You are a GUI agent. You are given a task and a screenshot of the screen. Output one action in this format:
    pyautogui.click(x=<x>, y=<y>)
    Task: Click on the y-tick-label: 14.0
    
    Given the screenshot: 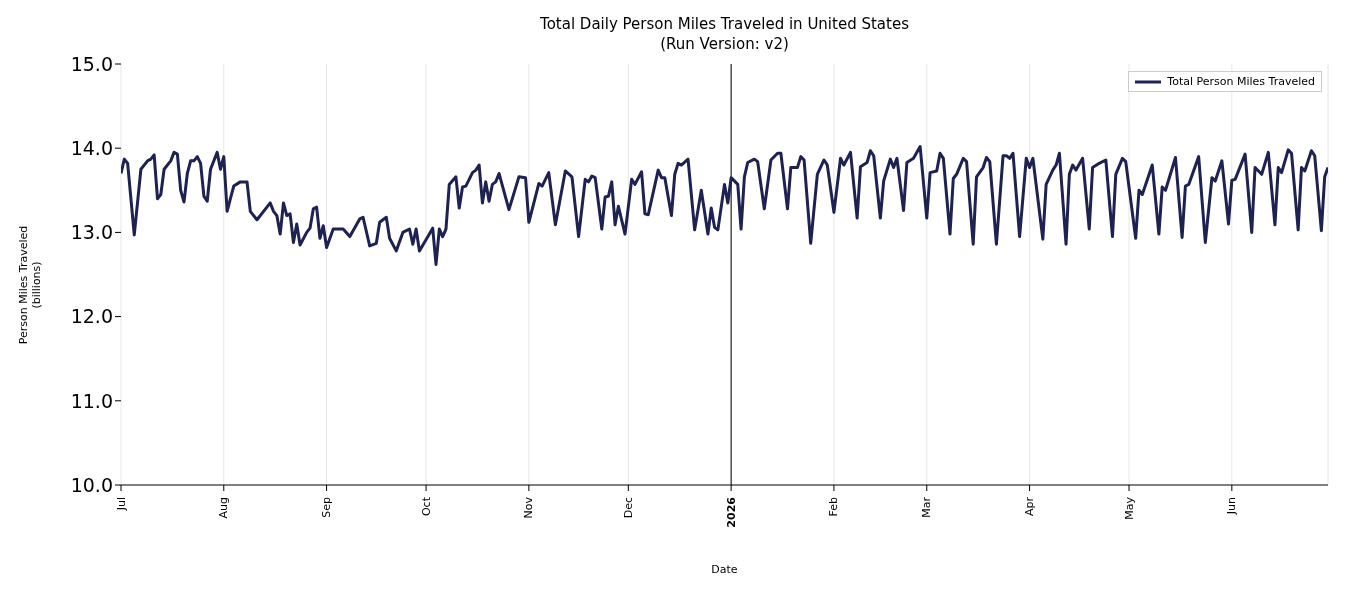 What is the action you would take?
    pyautogui.click(x=91, y=147)
    